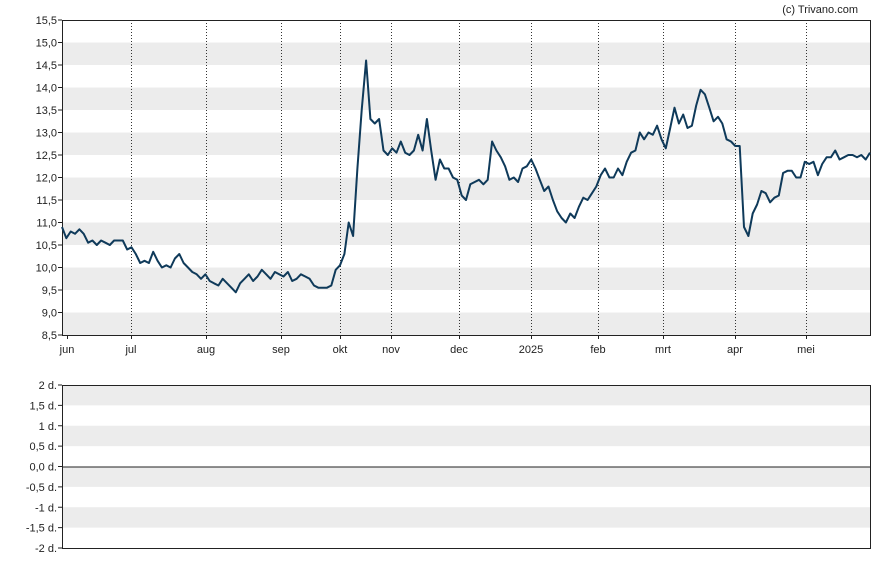 Image resolution: width=888 pixels, height=565 pixels. I want to click on indicator-y-tick-label: -0,5 d., so click(41, 488).